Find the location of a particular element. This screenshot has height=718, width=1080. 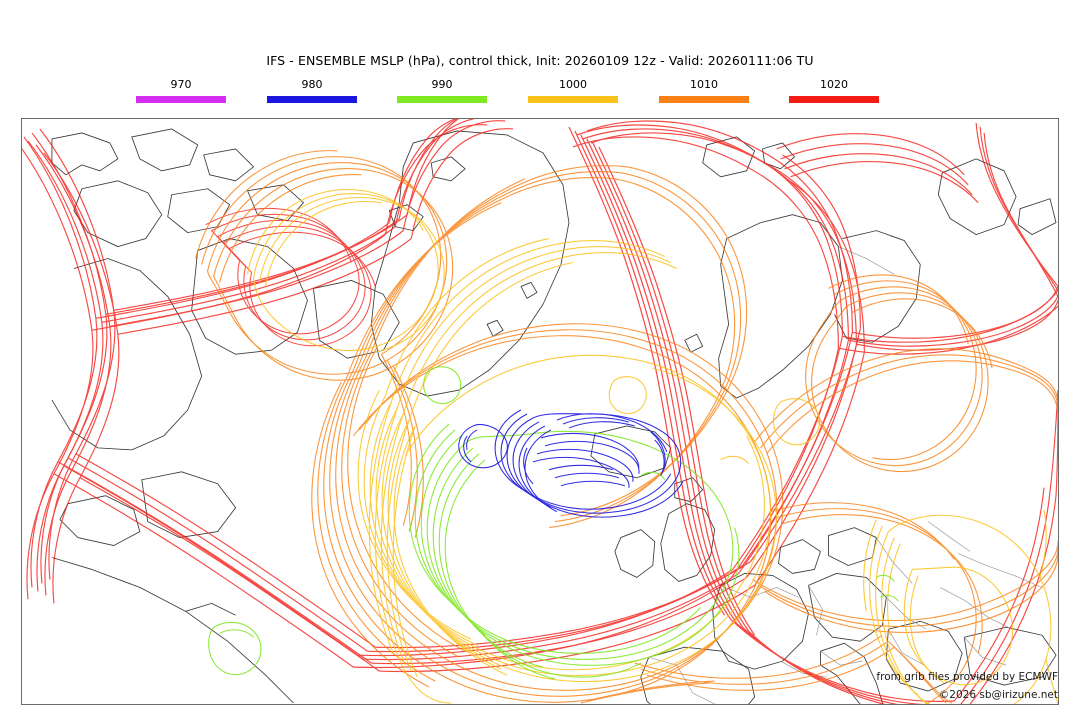

legend-label-990: 990 is located at coordinates (442, 84).